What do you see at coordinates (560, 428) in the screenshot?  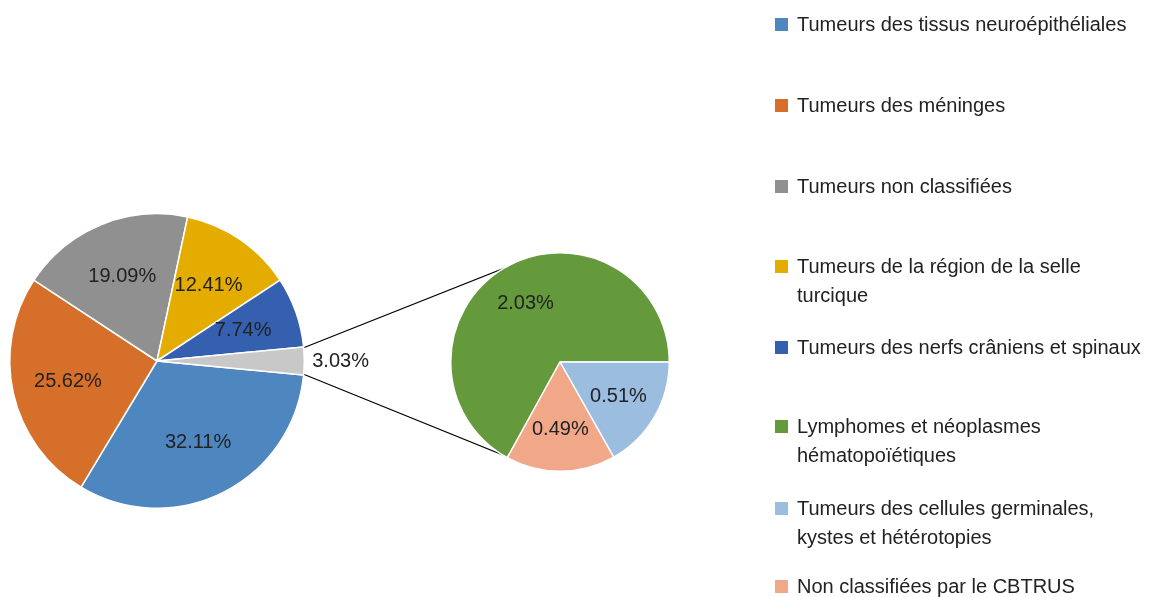 I see `data-label: 0.49%` at bounding box center [560, 428].